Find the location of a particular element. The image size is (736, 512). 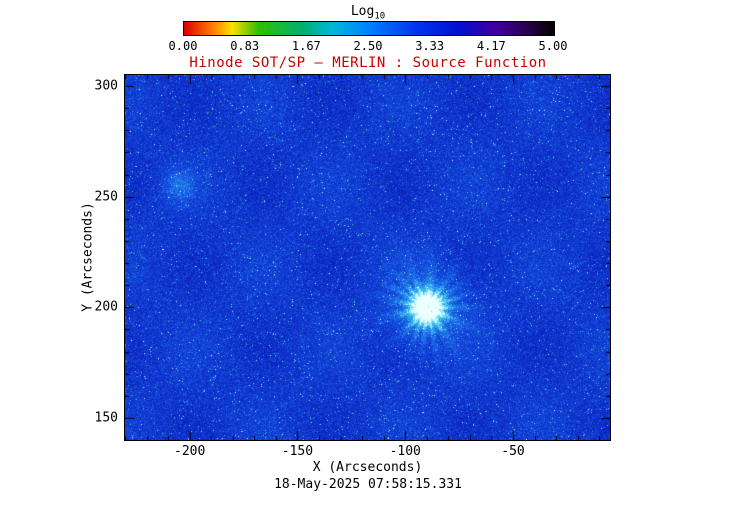

colorbar-gradient is located at coordinates (369, 28).